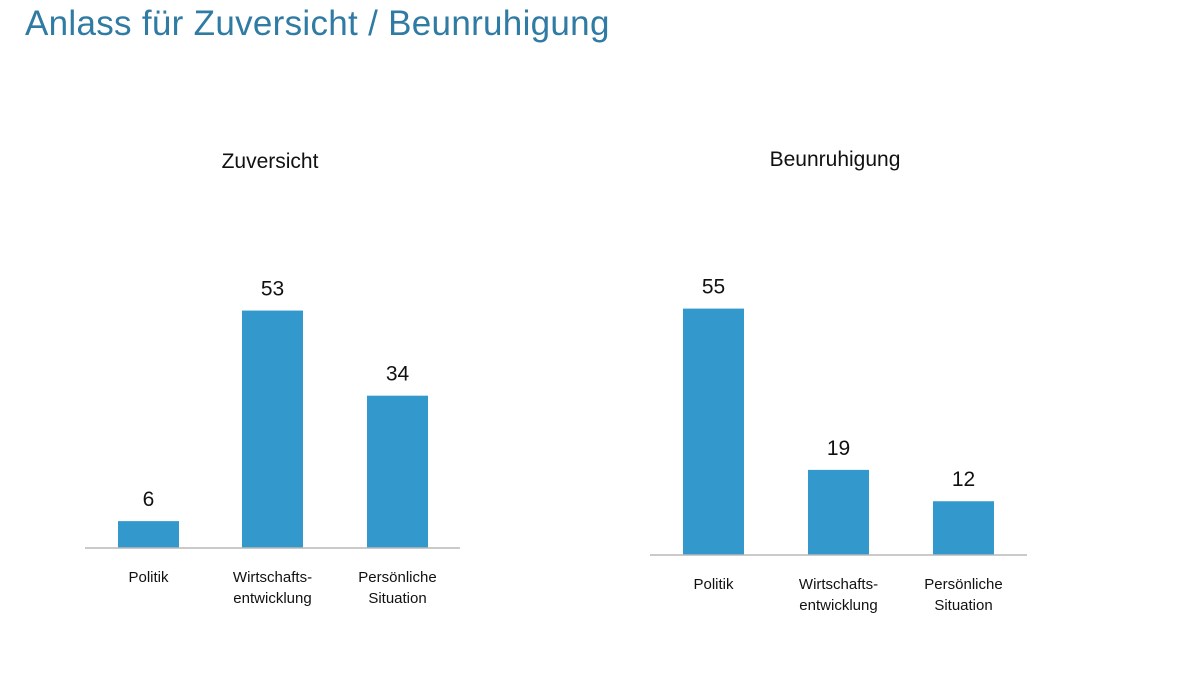 The height and width of the screenshot is (675, 1200). What do you see at coordinates (149, 499) in the screenshot?
I see `zuversicht-value-label: 6` at bounding box center [149, 499].